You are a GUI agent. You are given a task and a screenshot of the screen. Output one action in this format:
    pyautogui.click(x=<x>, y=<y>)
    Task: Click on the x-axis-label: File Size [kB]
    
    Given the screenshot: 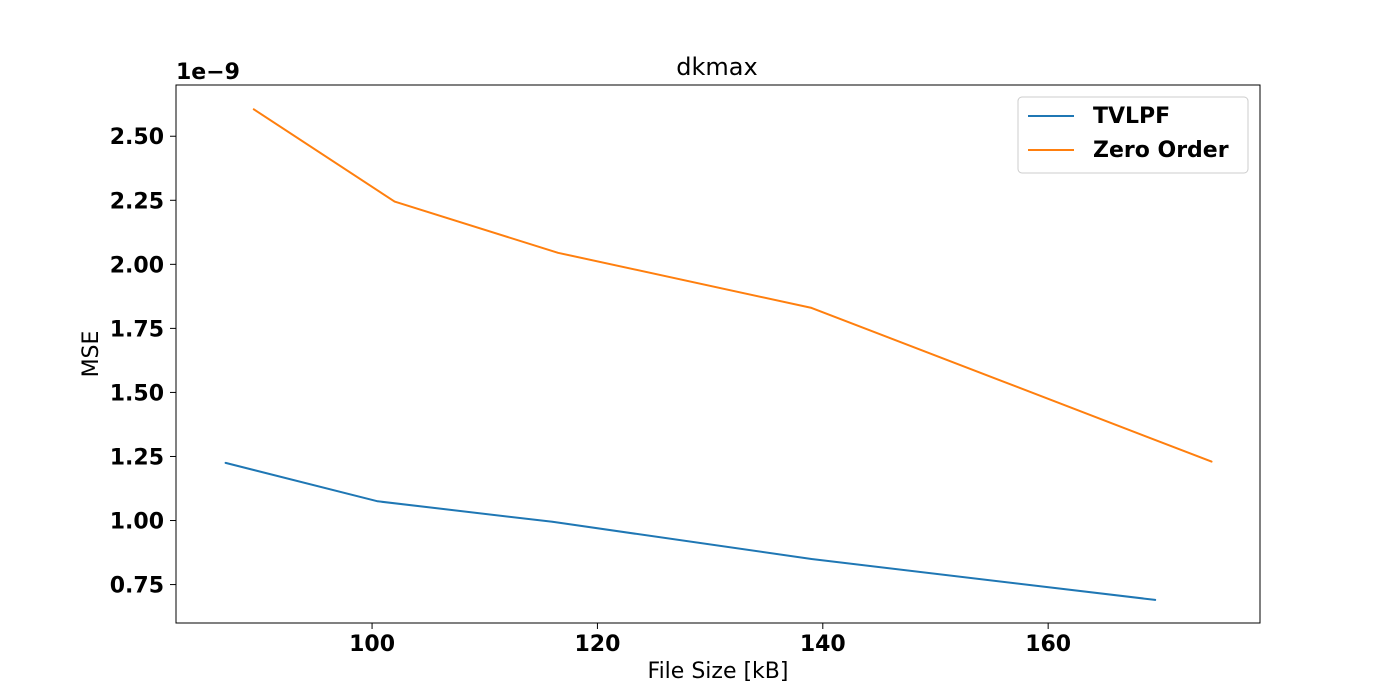 What is the action you would take?
    pyautogui.click(x=718, y=671)
    